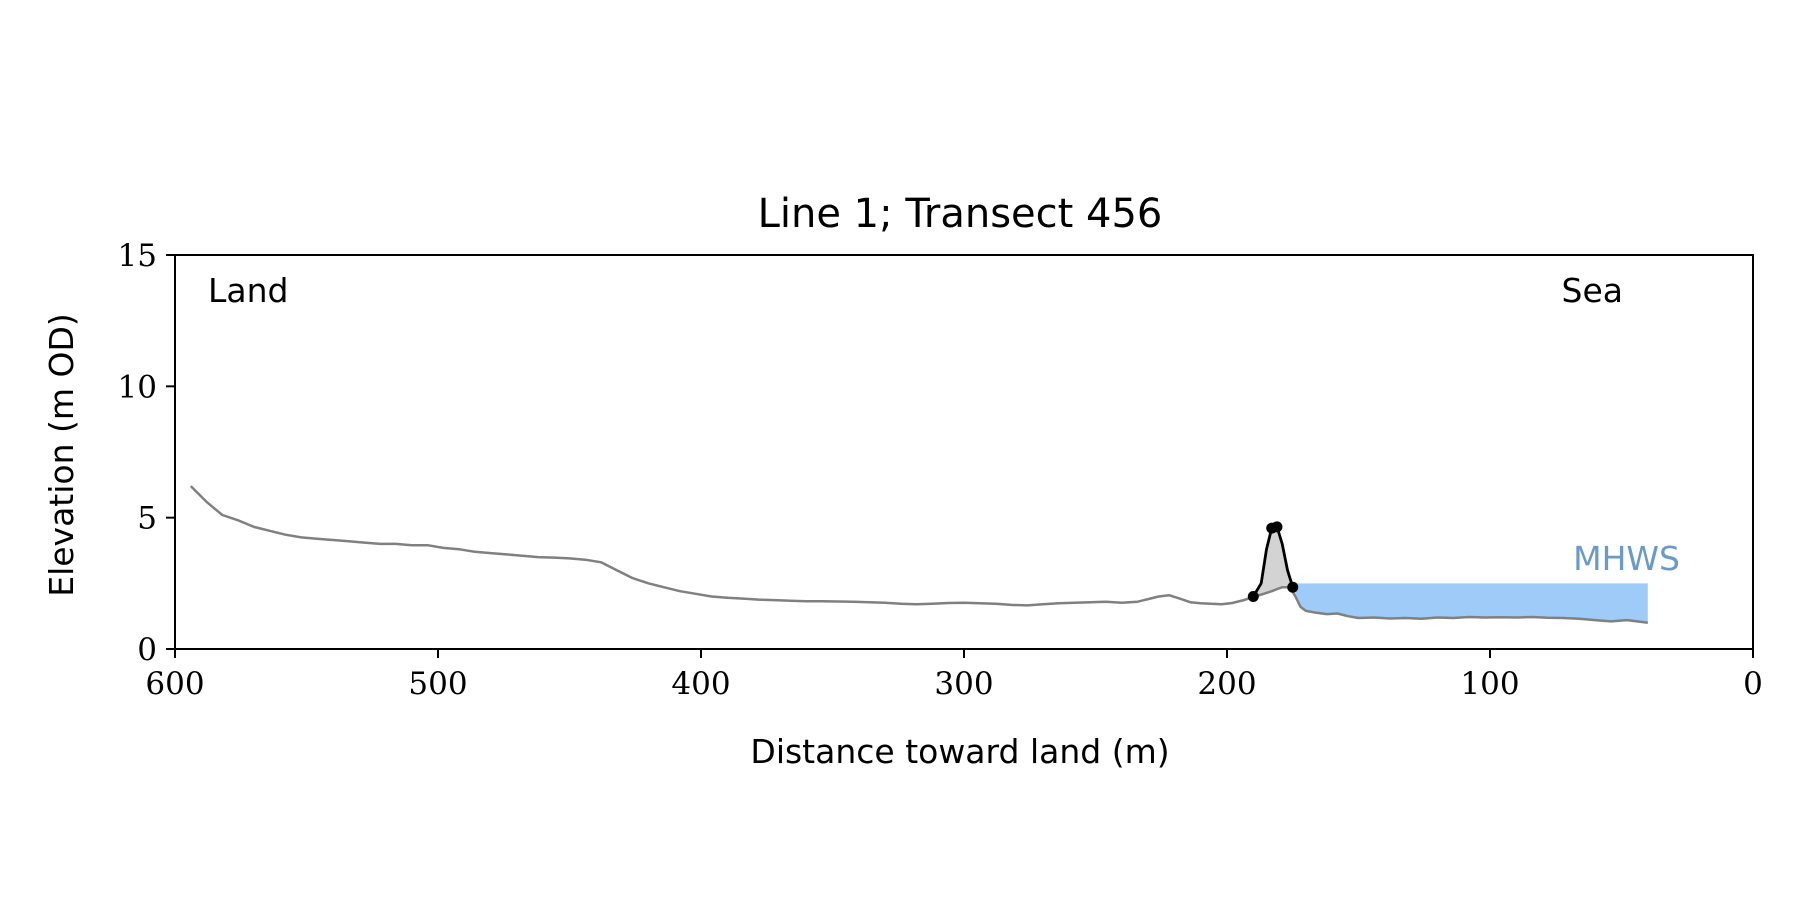  Describe the element at coordinates (146, 453) in the screenshot. I see `y-axis-ticks: 0 5 10 15` at that location.